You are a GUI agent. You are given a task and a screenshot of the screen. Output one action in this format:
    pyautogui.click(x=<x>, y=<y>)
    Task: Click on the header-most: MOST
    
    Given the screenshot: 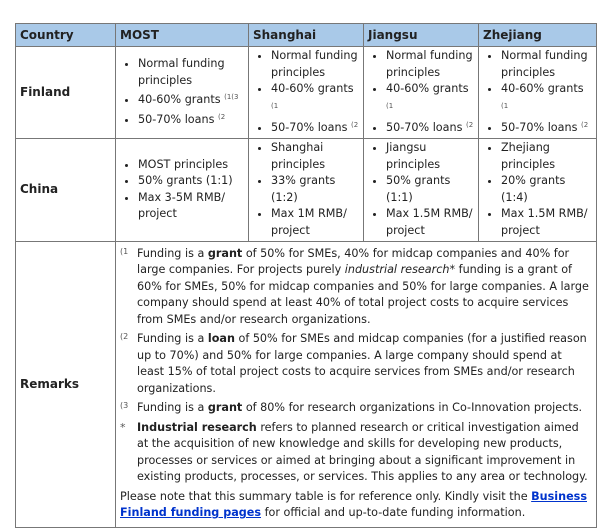 What is the action you would take?
    pyautogui.click(x=182, y=35)
    